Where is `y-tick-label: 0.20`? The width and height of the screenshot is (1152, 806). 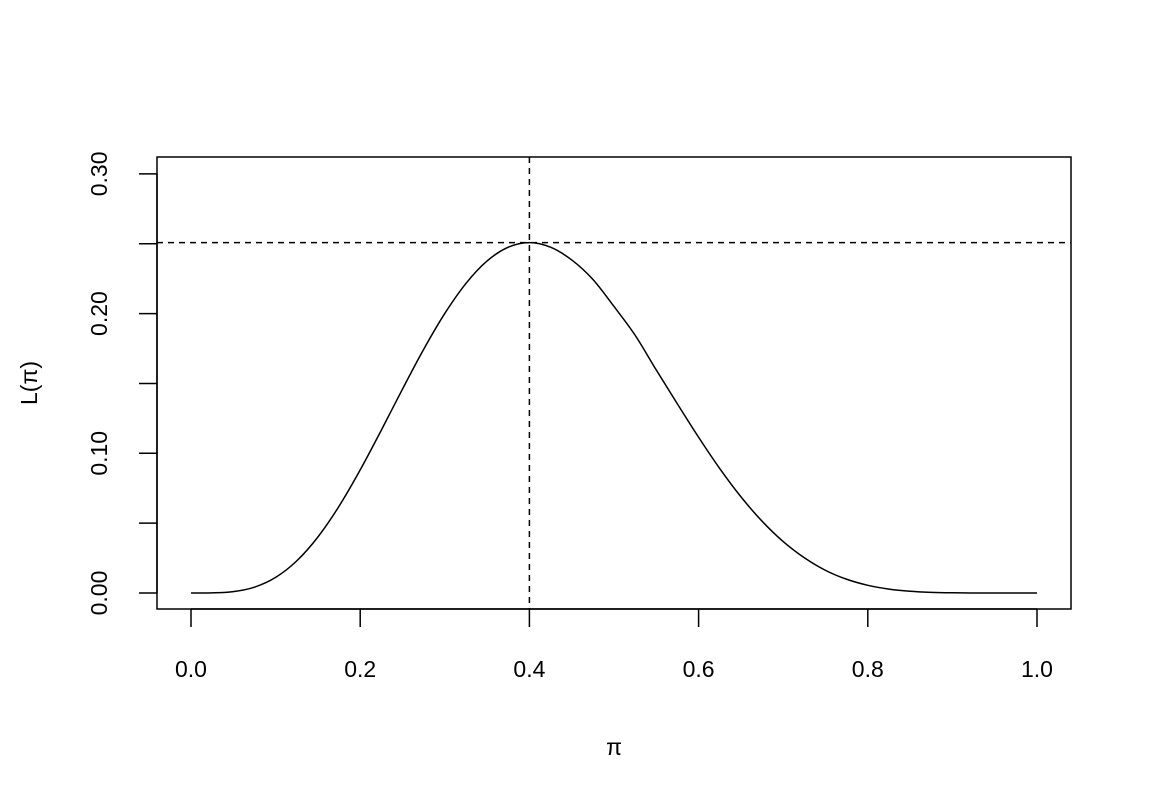
y-tick-label: 0.20 is located at coordinates (99, 313).